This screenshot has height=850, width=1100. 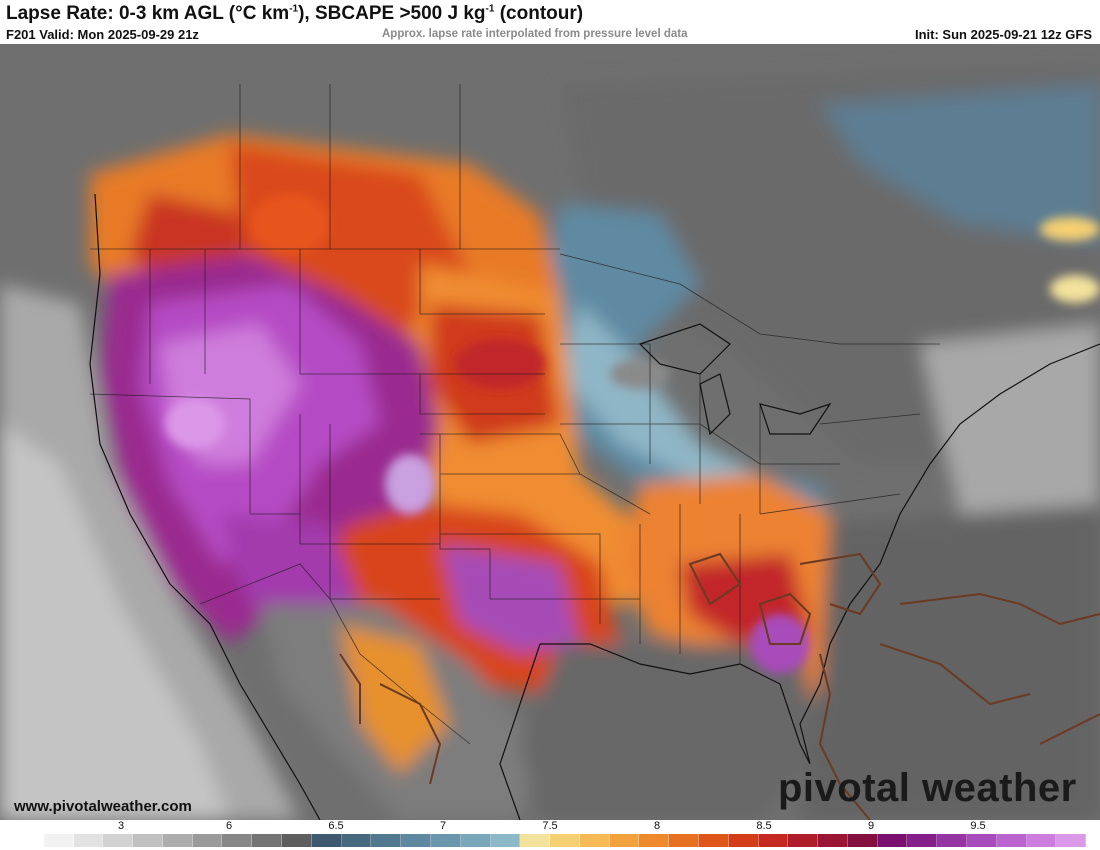 What do you see at coordinates (392, 13) in the screenshot?
I see `title-part-2: ), SBCAPE >500 J kg` at bounding box center [392, 13].